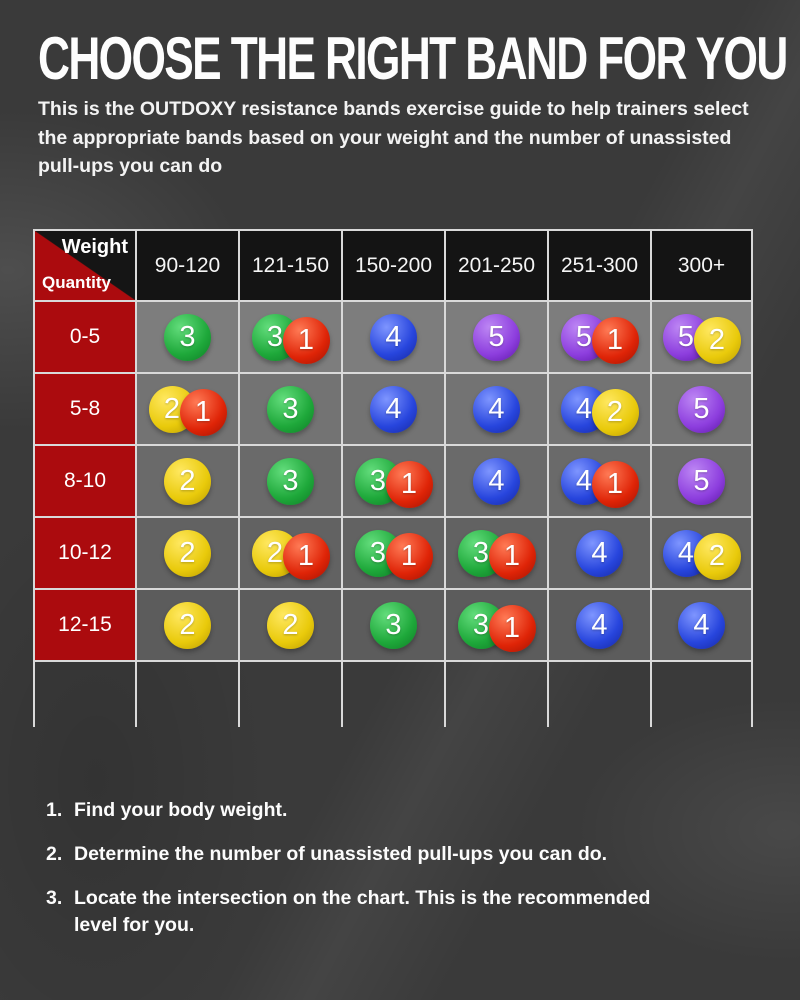 The height and width of the screenshot is (1000, 800). What do you see at coordinates (54, 810) in the screenshot?
I see `instruction-number: 1.` at bounding box center [54, 810].